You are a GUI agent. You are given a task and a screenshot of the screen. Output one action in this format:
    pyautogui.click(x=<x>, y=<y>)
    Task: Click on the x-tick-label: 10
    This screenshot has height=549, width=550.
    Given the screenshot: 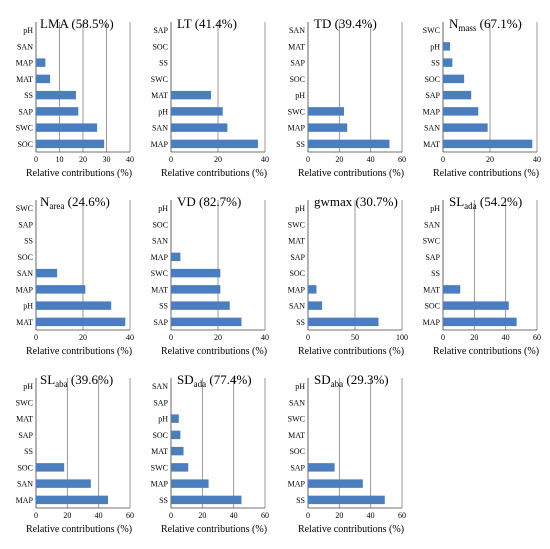 What is the action you would take?
    pyautogui.click(x=60, y=159)
    